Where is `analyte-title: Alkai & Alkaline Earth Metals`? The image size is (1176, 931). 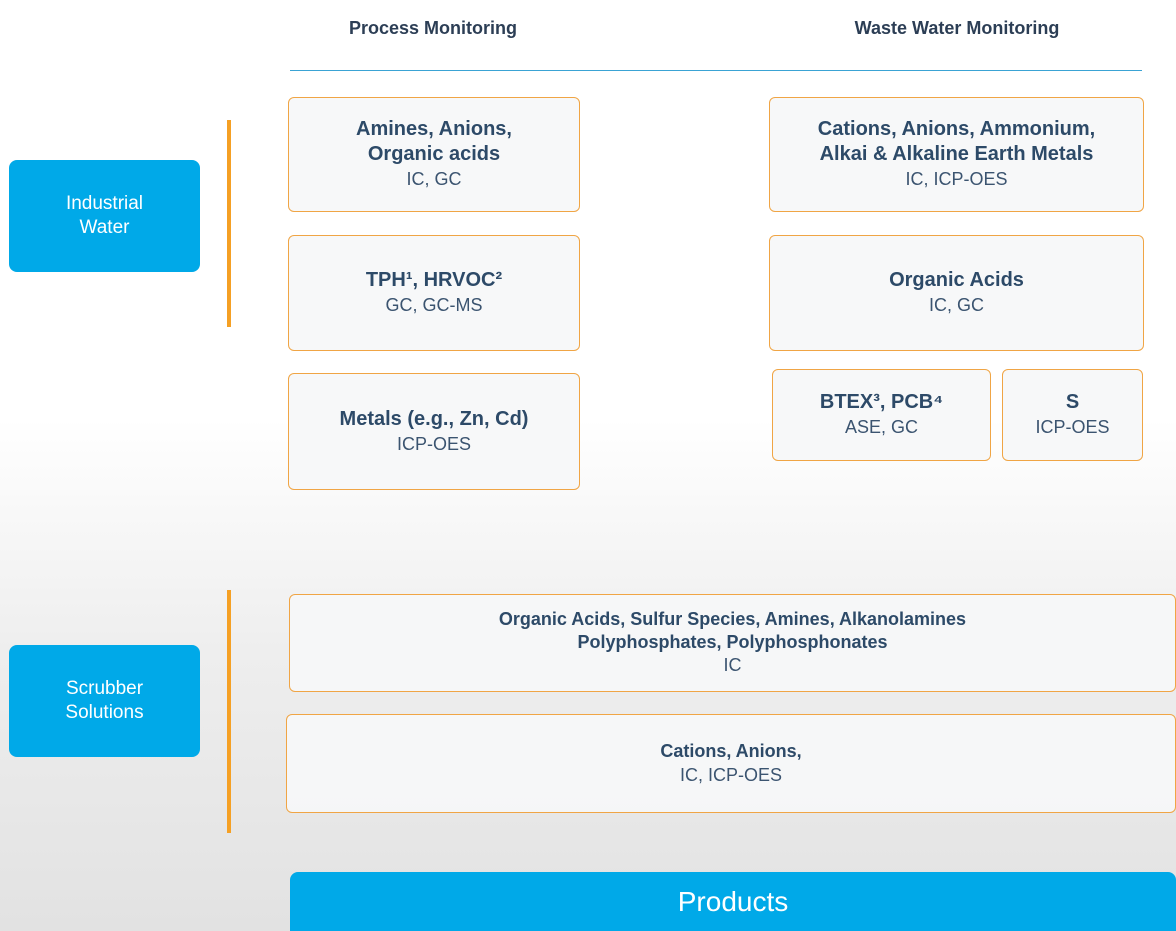
analyte-title: Alkai & Alkaline Earth Metals is located at coordinates (956, 154).